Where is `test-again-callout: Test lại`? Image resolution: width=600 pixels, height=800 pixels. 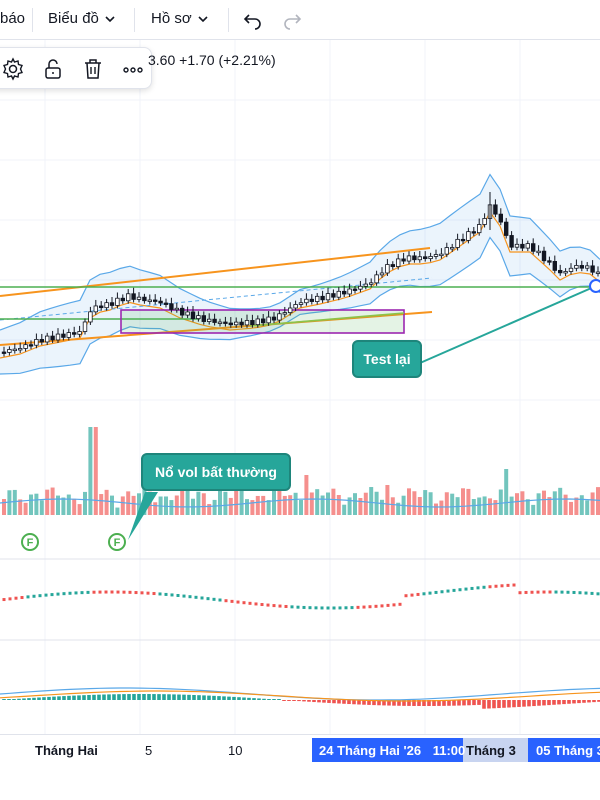 test-again-callout: Test lại is located at coordinates (387, 359).